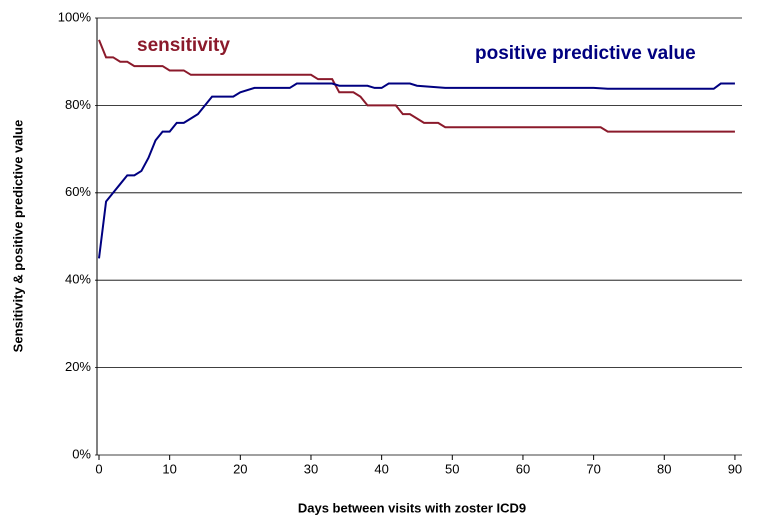 The width and height of the screenshot is (772, 522). What do you see at coordinates (416, 86) in the screenshot?
I see `line` at bounding box center [416, 86].